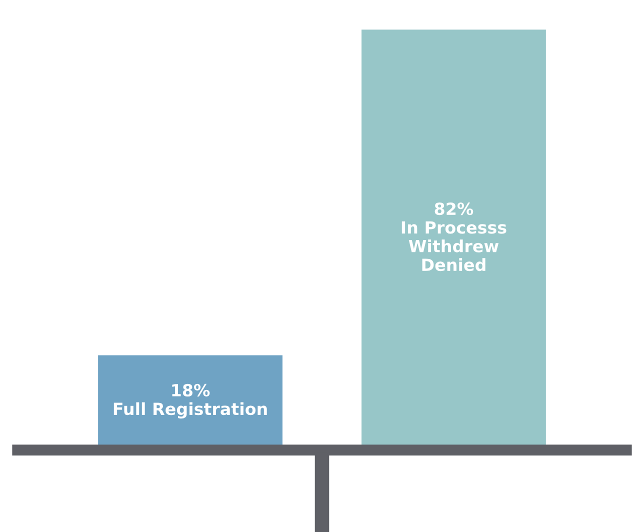 This screenshot has height=532, width=644. I want to click on data-label: 18%, so click(191, 390).